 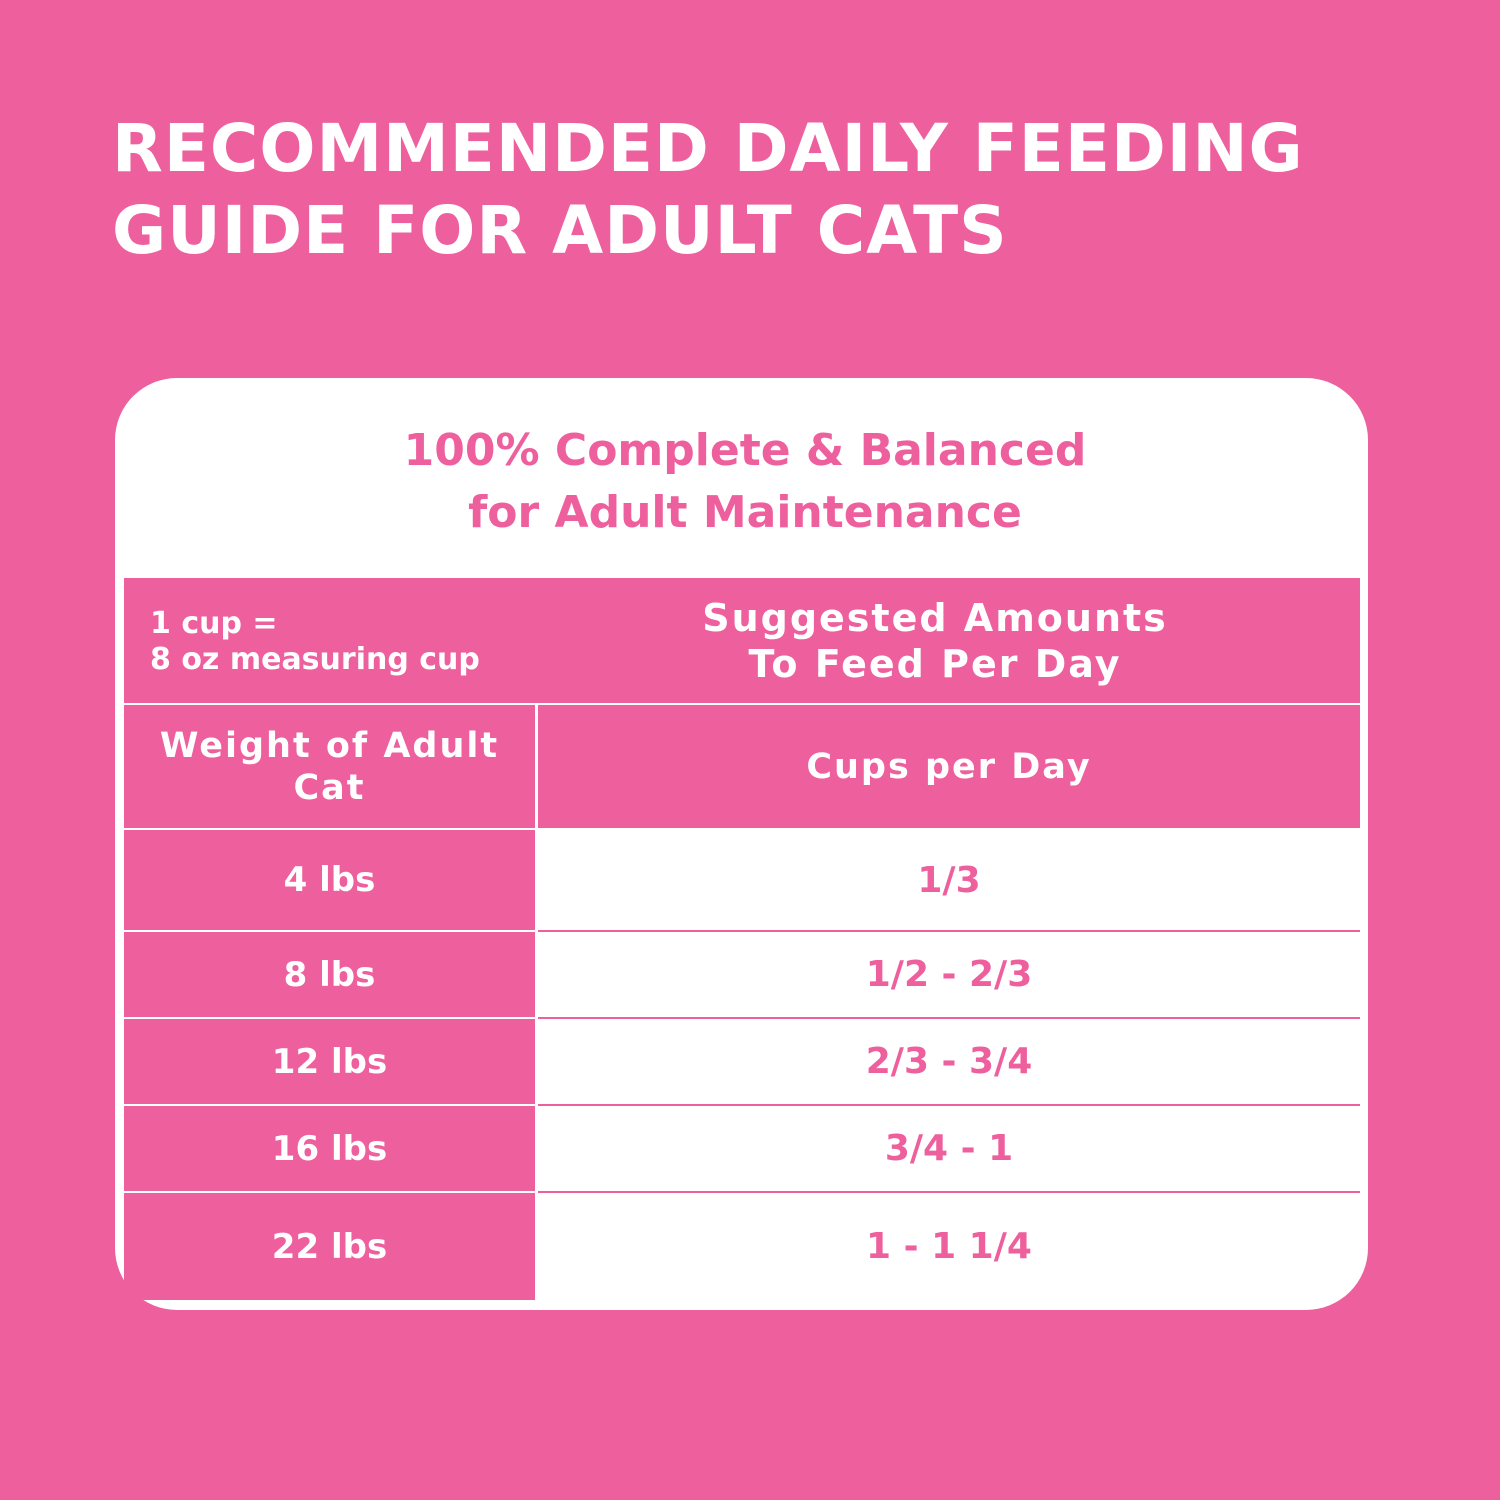 I want to click on cups: 1 - 1 1/4, so click(x=949, y=1246).